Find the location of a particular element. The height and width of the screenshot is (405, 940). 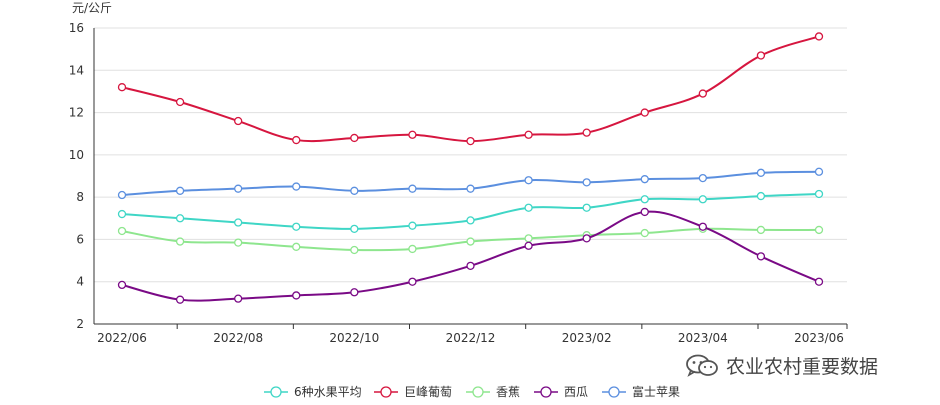

wechat-icon is located at coordinates (702, 365).